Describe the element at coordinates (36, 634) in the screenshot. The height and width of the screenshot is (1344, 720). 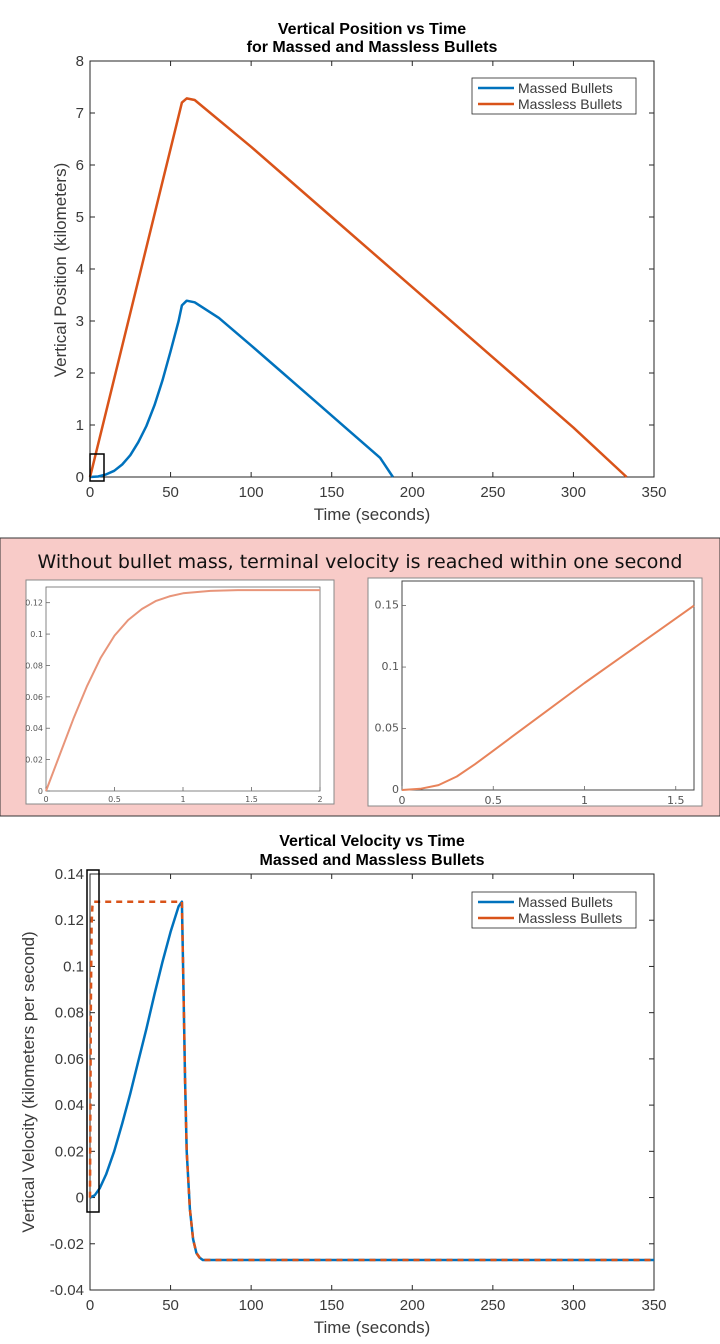
I see `inset-left-y-tick-label: 0.1` at that location.